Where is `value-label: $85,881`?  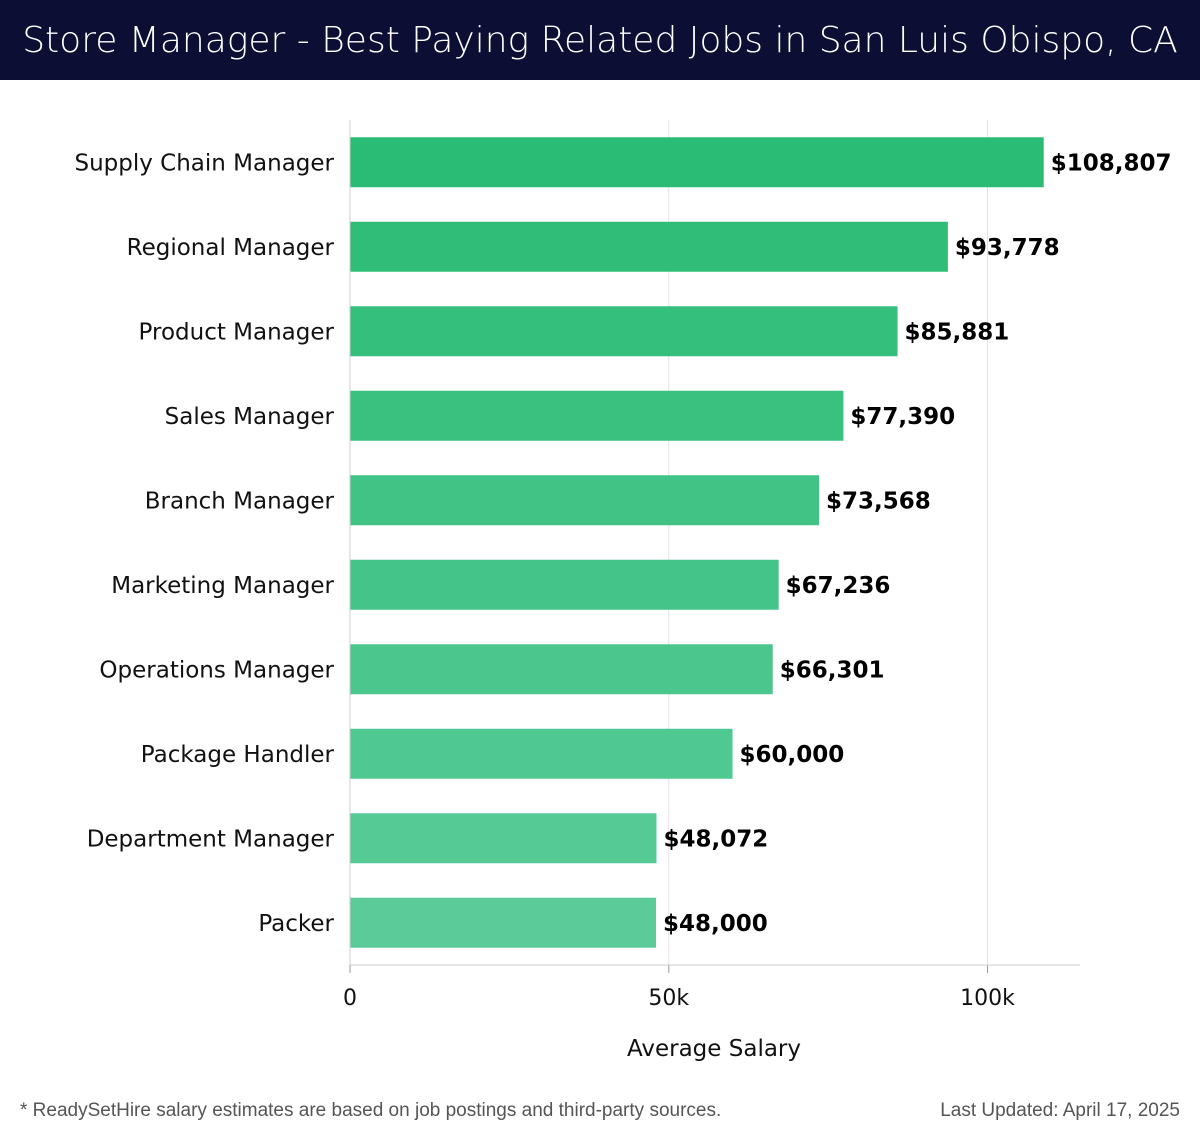
value-label: $85,881 is located at coordinates (957, 332).